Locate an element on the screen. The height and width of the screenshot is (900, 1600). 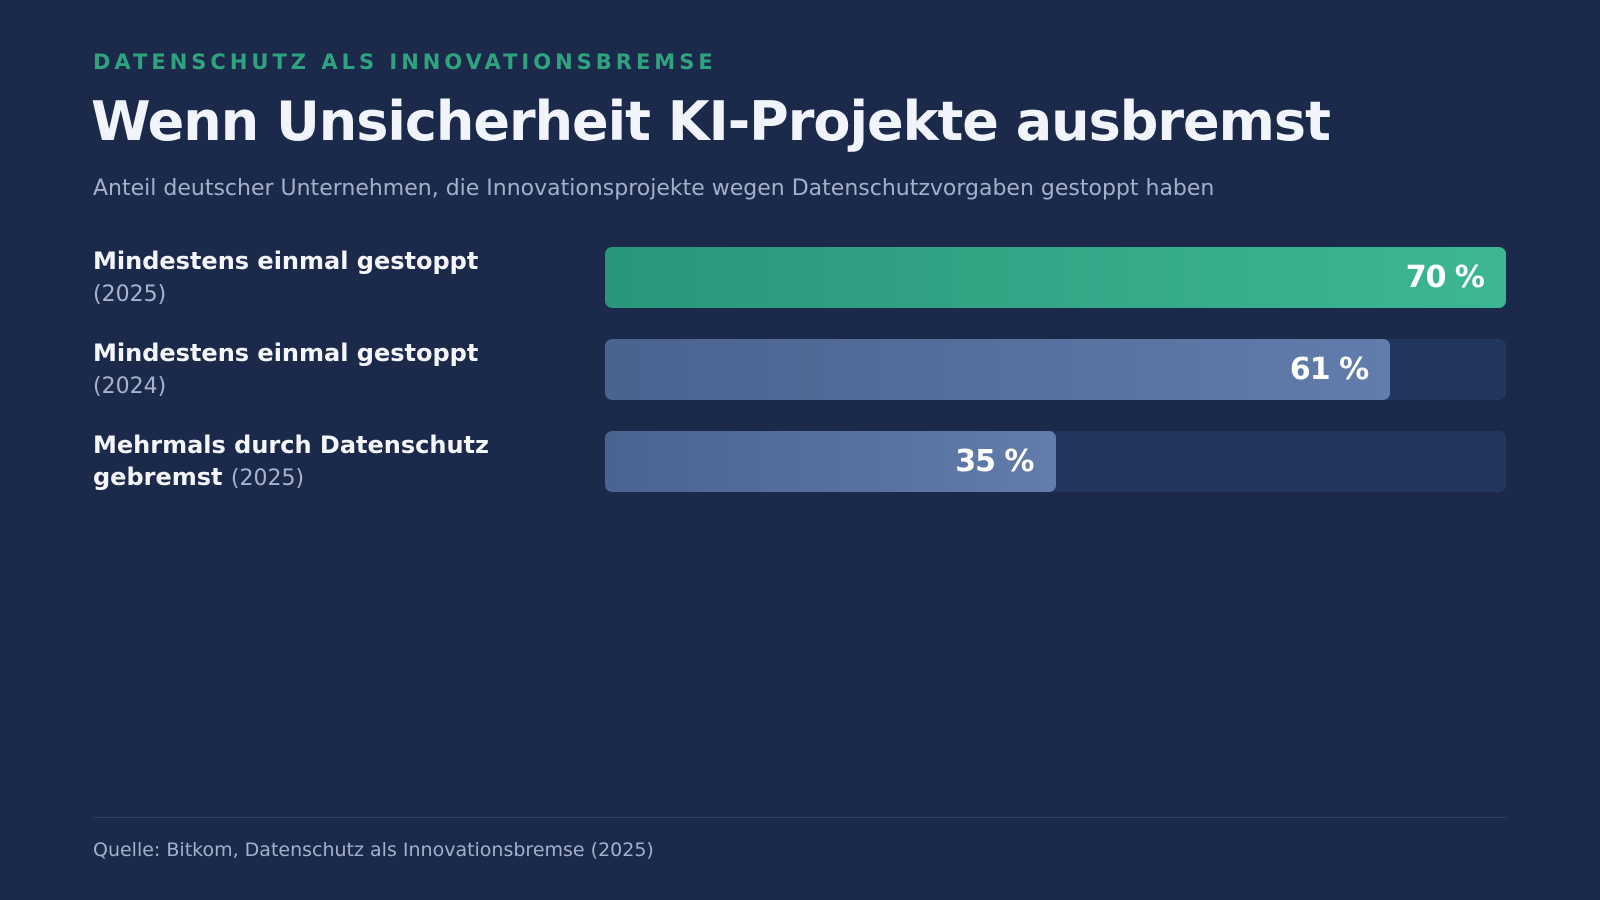
category-name: Mehrmals durch Datenschutz gebremst is located at coordinates (291, 460).